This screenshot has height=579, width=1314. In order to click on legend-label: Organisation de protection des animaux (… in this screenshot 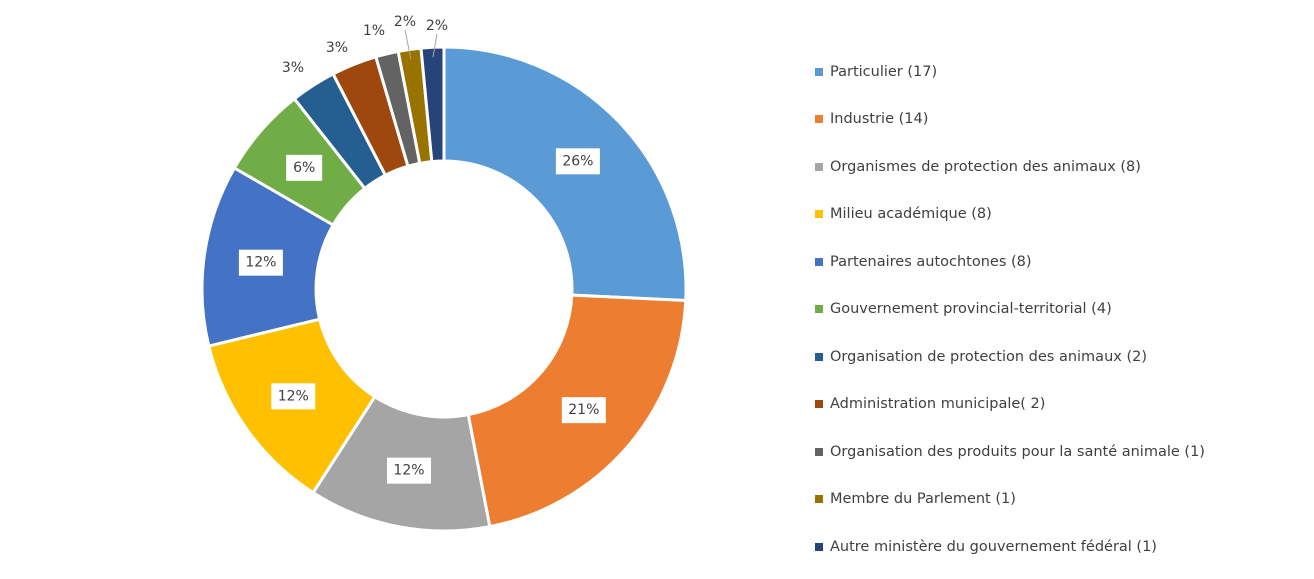, I will do `click(988, 356)`.